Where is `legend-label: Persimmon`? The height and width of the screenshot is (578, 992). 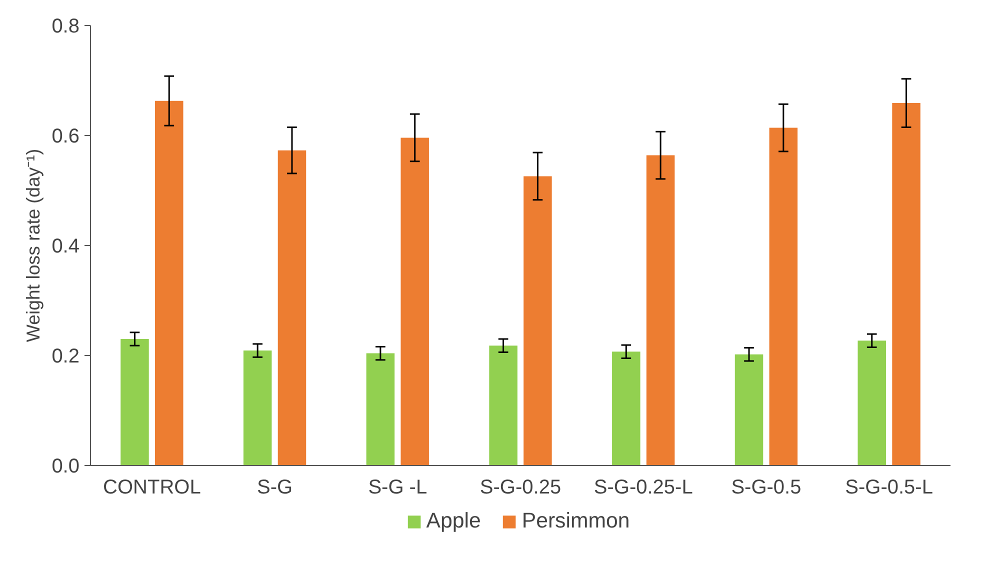 legend-label: Persimmon is located at coordinates (576, 521).